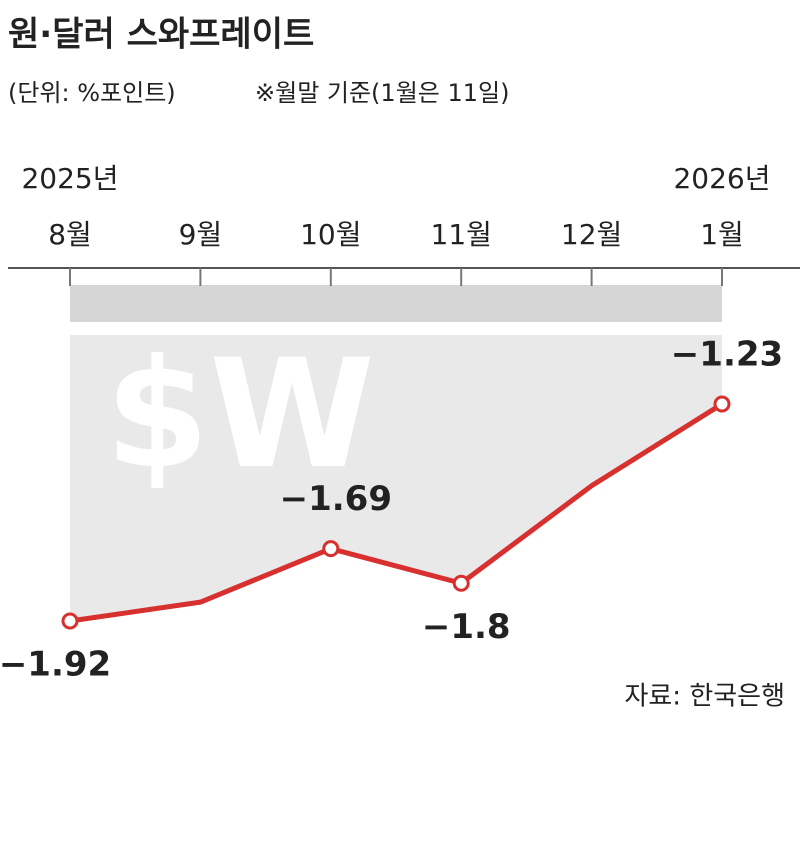 Image resolution: width=800 pixels, height=861 pixels. Describe the element at coordinates (591, 234) in the screenshot. I see `x-tick-label: 12월` at that location.